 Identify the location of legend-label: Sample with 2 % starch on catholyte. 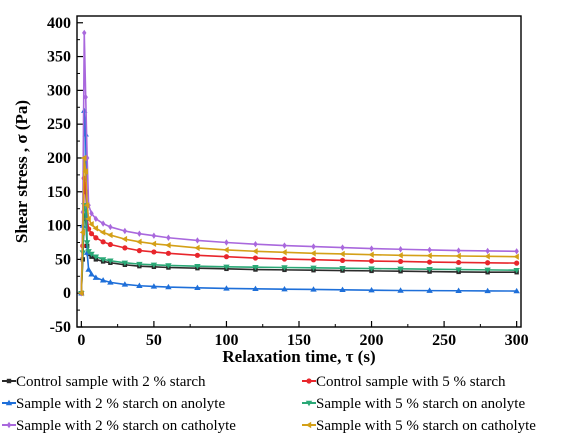
(126, 426).